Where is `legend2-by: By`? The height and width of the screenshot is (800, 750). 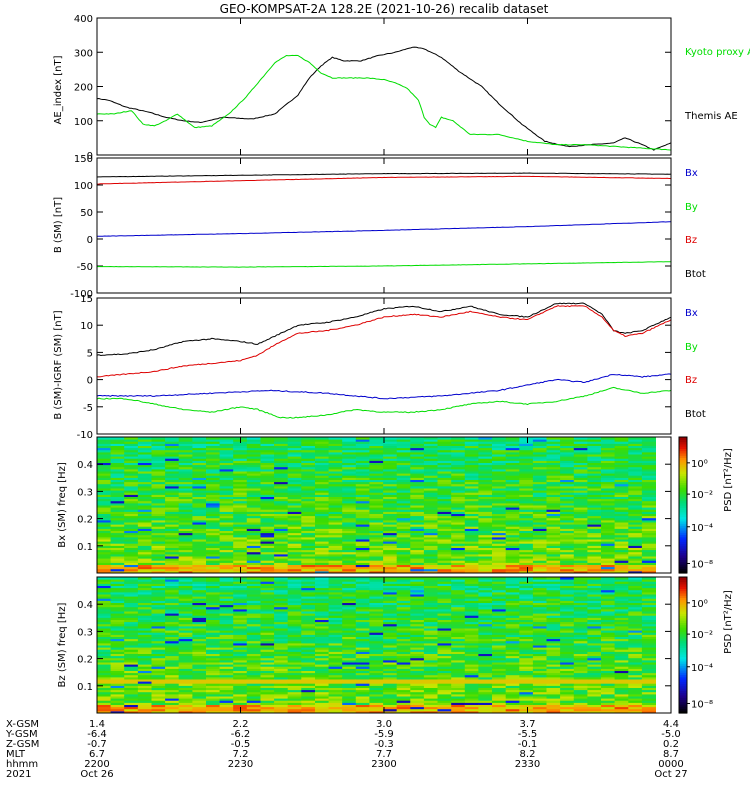
legend2-by: By is located at coordinates (691, 347).